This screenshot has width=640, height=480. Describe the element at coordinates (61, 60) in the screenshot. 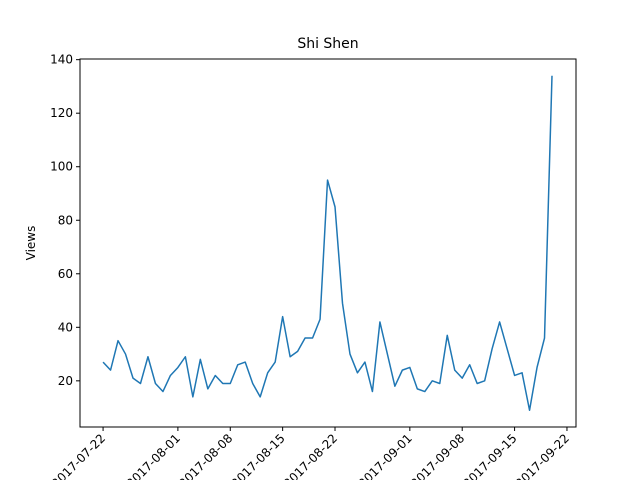

I see `y-tick-label: 140` at that location.